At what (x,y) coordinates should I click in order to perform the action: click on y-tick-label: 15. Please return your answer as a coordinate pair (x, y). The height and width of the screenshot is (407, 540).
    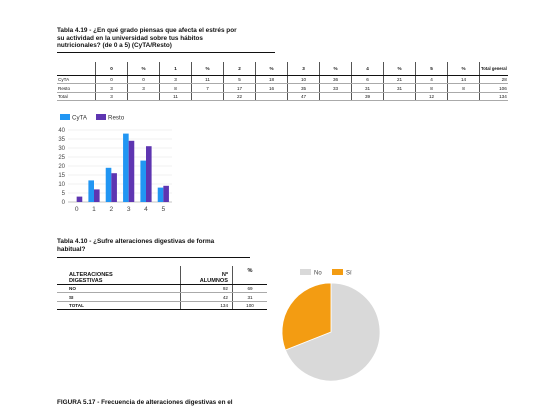
    Looking at the image, I should click on (61, 176).